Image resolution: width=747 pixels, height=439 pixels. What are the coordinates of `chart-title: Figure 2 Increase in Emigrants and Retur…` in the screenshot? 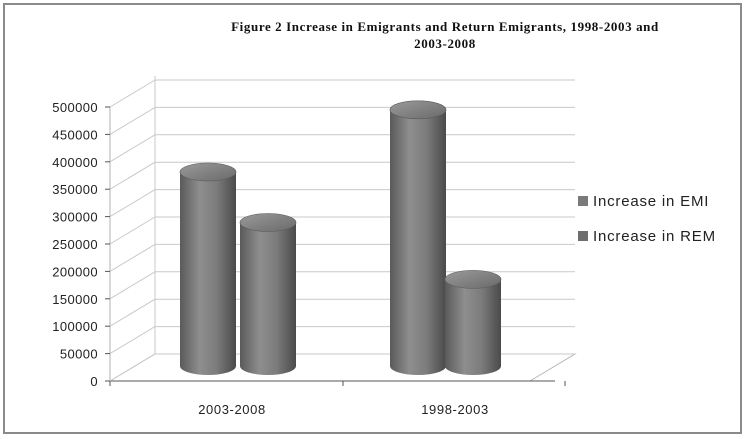 It's located at (445, 35).